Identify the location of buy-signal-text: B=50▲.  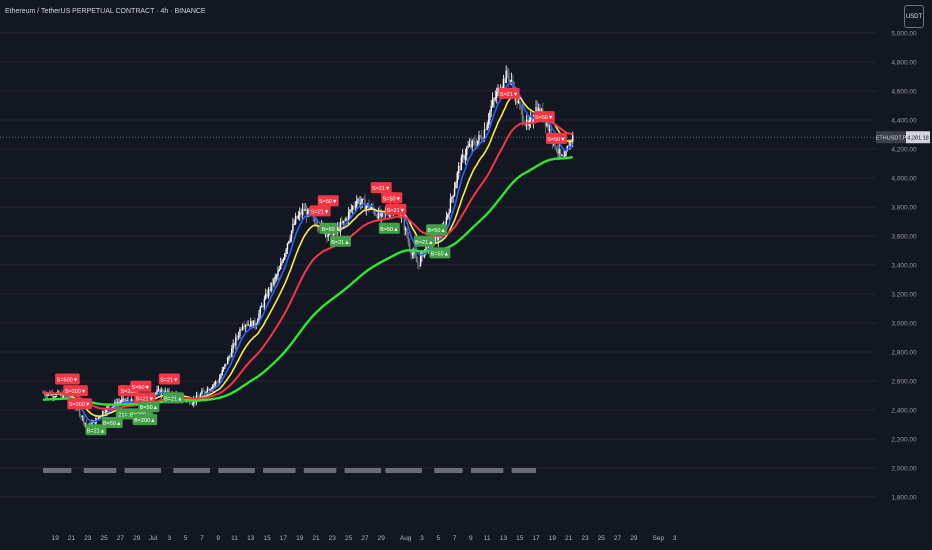
(149, 408).